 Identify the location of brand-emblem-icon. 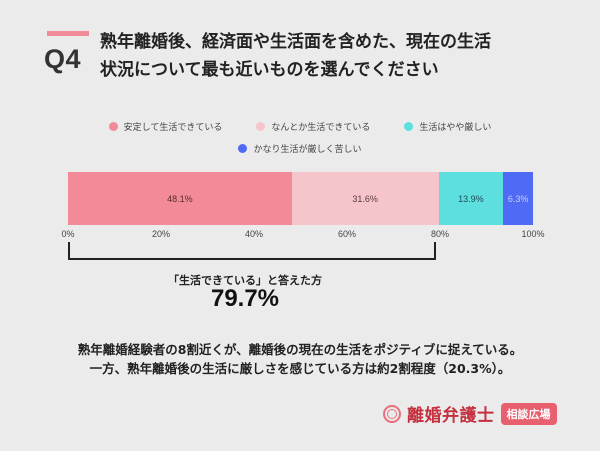
(392, 413).